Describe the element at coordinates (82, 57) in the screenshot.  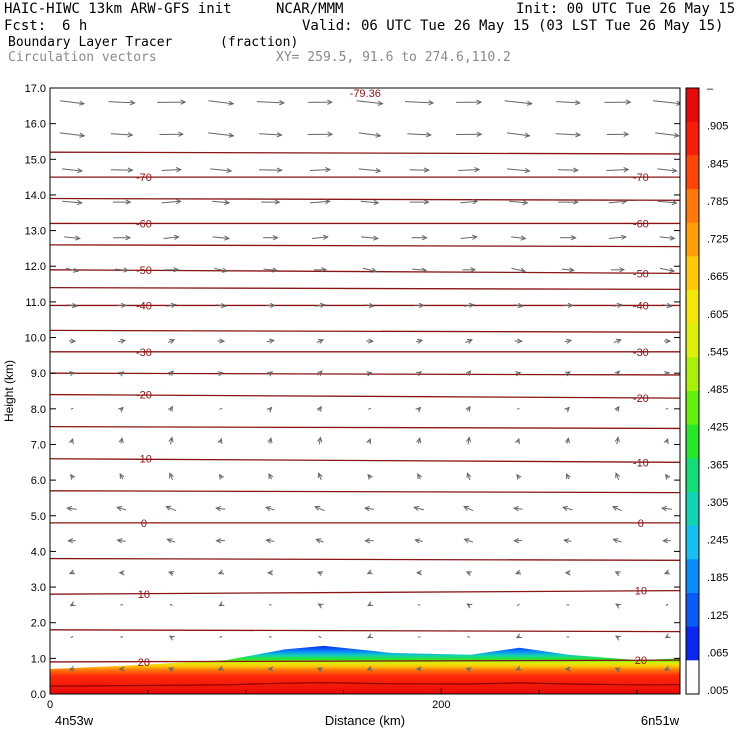
I see `vectors-label: Circulation vectors` at that location.